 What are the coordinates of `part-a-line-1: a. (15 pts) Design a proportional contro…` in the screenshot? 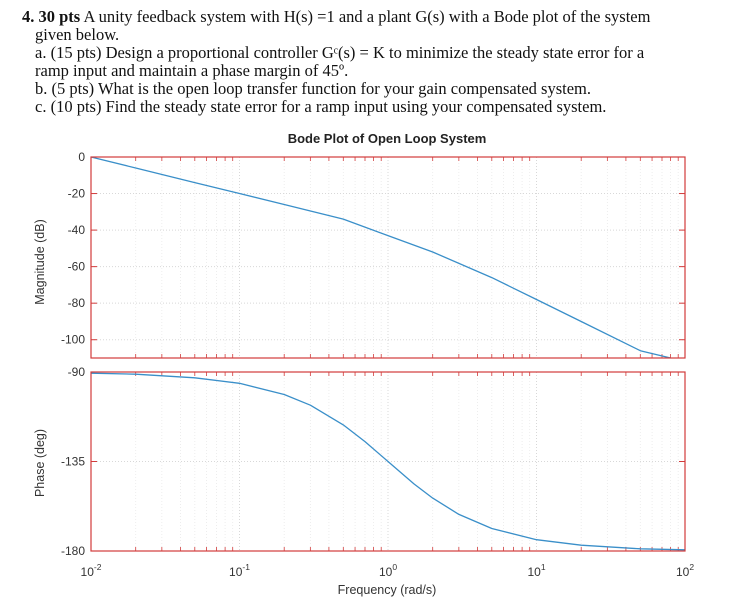 It's located at (340, 52).